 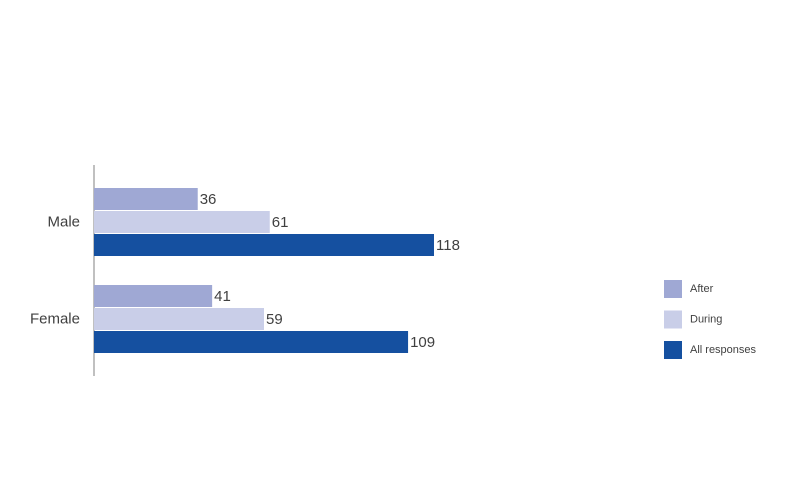 What do you see at coordinates (723, 350) in the screenshot?
I see `legend-label: All responses` at bounding box center [723, 350].